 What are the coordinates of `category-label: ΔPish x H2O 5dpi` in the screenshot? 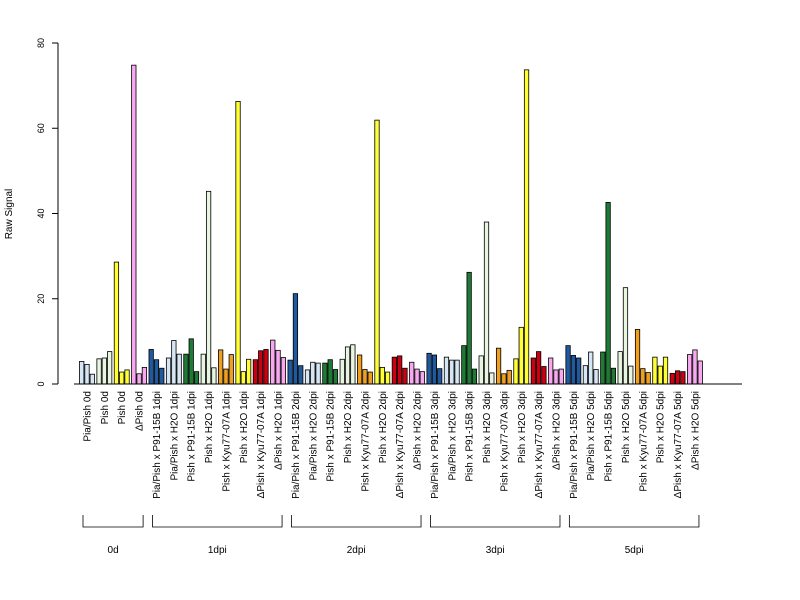 It's located at (695, 430).